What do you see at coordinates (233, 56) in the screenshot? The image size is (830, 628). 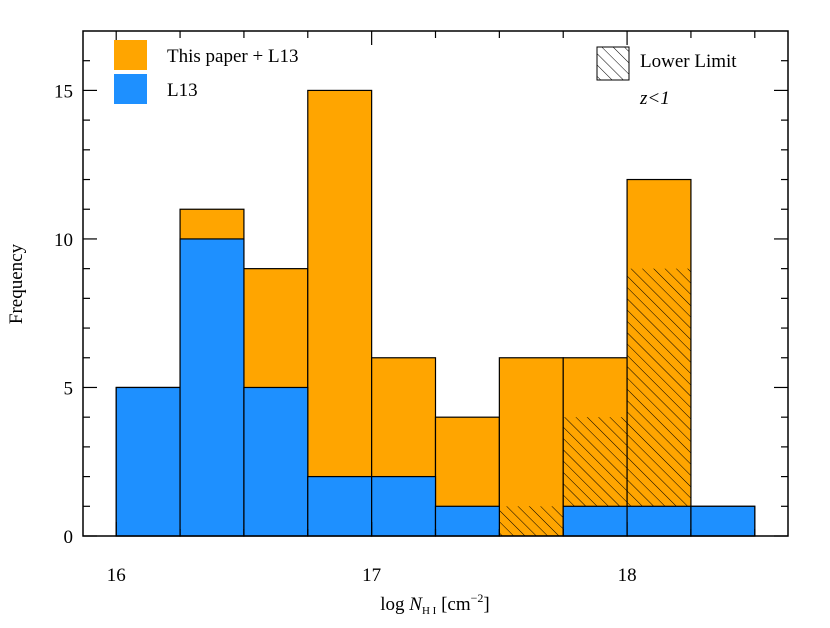 I see `legend-label: This paper + L13` at bounding box center [233, 56].